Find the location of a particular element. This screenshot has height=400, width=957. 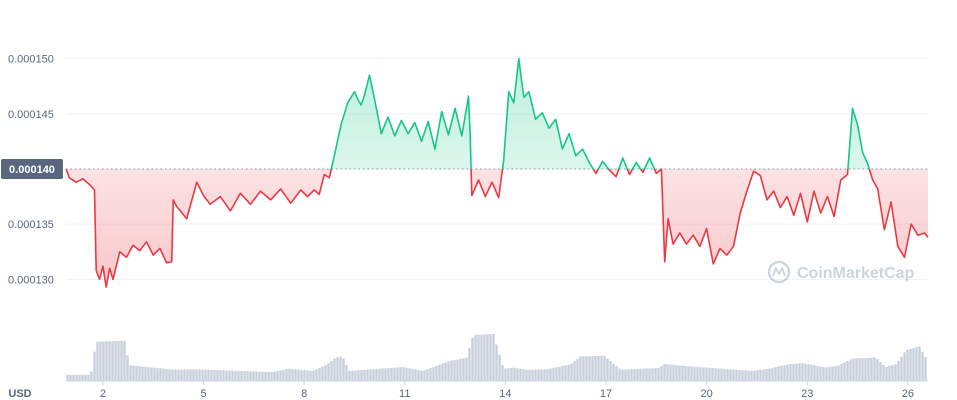

y-axis: 0.000130 0.000135 0.000145 0.000150 is located at coordinates (31, 170).